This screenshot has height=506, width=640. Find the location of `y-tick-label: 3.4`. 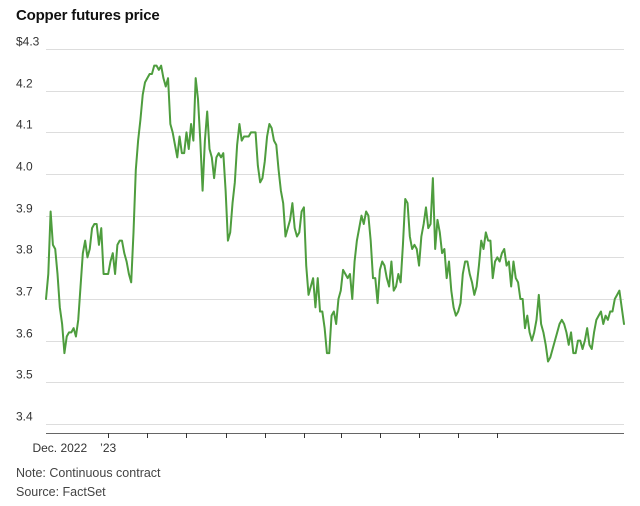

y-tick-label: 3.4 is located at coordinates (24, 417).